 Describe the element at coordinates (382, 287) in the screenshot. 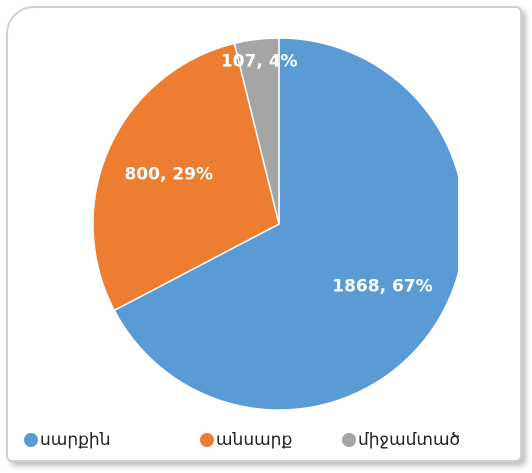

I see `data-label: 1868, 67%` at that location.